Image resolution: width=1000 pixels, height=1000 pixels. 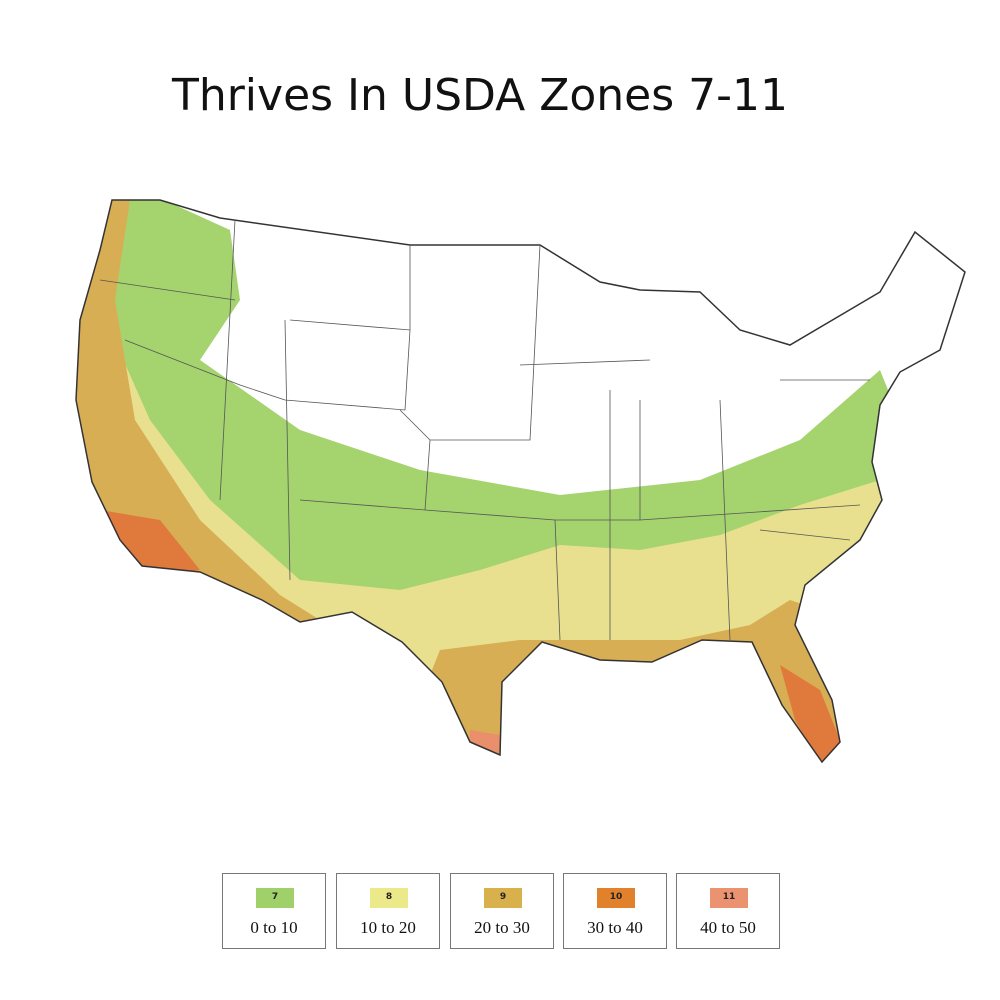 I want to click on legend-range: 20 to 30, so click(x=502, y=927).